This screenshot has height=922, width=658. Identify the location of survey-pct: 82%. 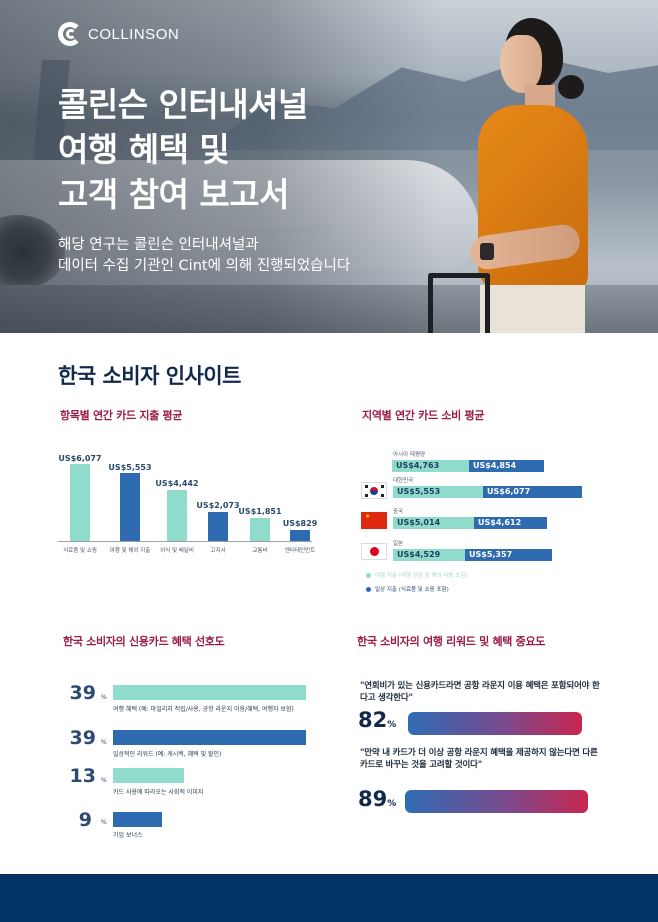
(377, 720).